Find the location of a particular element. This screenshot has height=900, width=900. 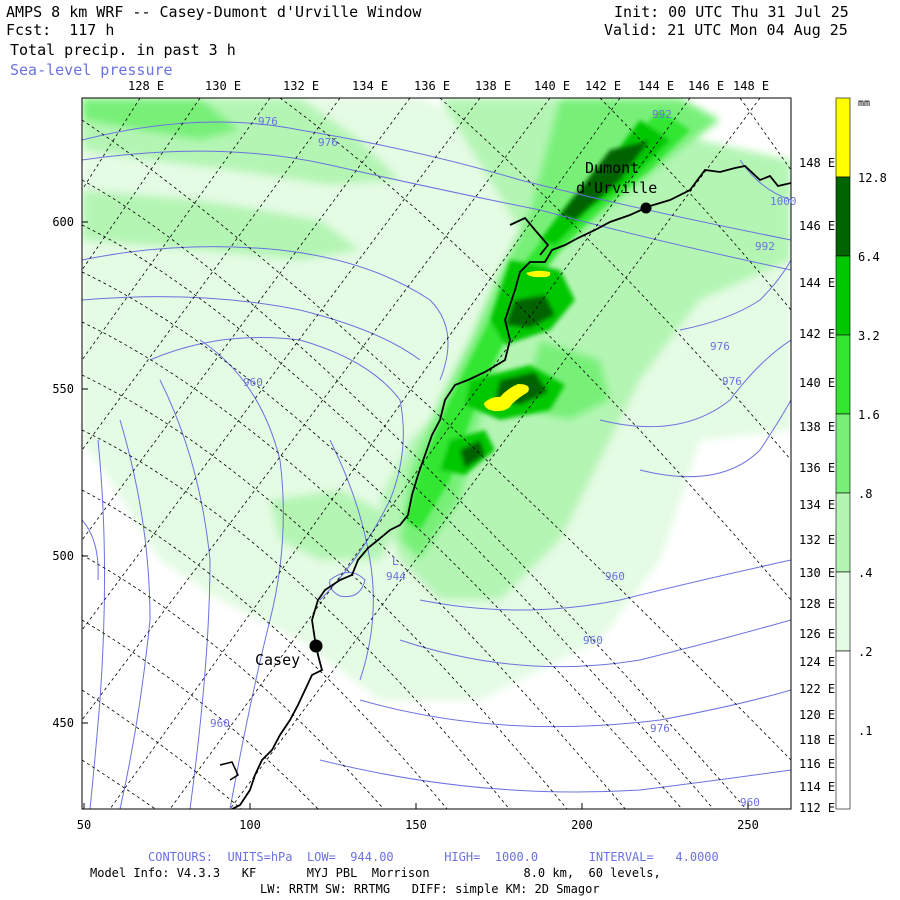

lat-label: 120 E is located at coordinates (817, 715).